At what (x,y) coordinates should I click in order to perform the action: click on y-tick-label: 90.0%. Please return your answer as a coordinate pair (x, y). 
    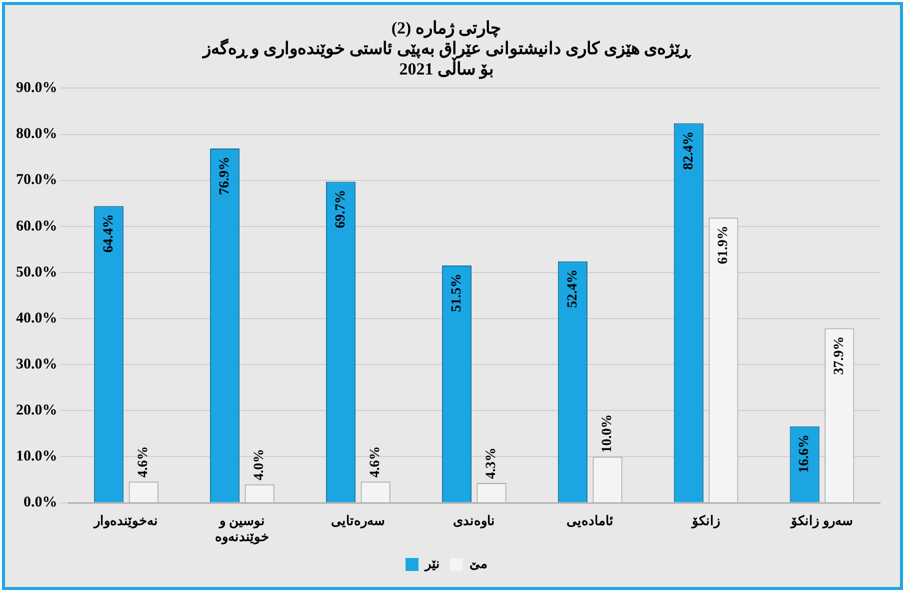
    Looking at the image, I should click on (37, 88).